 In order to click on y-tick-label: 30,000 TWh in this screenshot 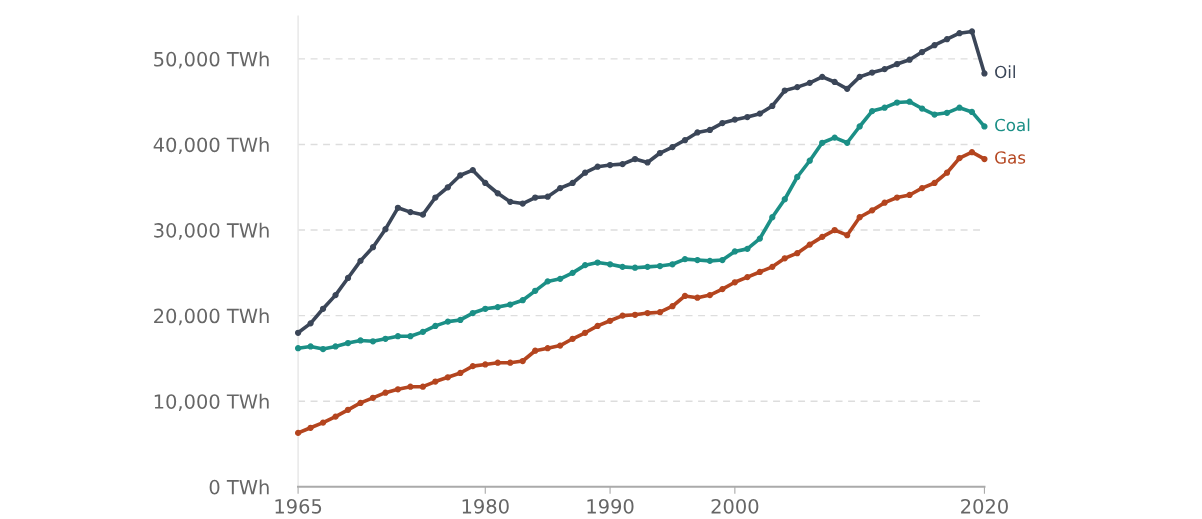, I will do `click(211, 231)`.